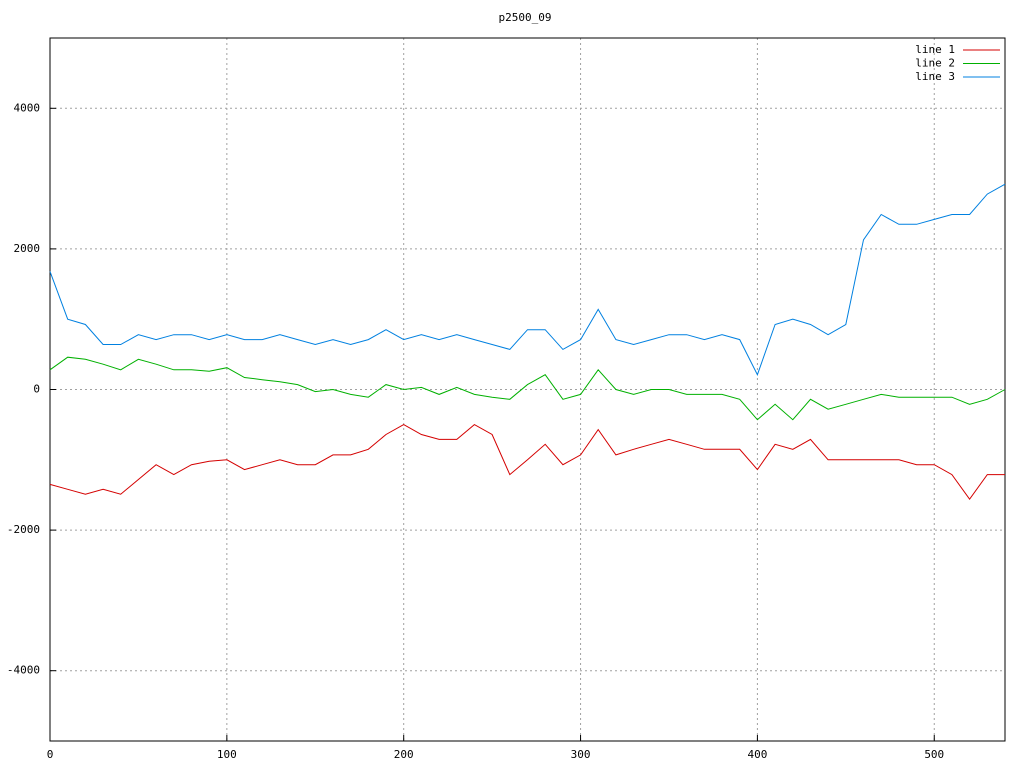 Image resolution: width=1024 pixels, height=768 pixels. Describe the element at coordinates (581, 754) in the screenshot. I see `x-tick-label: 300` at that location.